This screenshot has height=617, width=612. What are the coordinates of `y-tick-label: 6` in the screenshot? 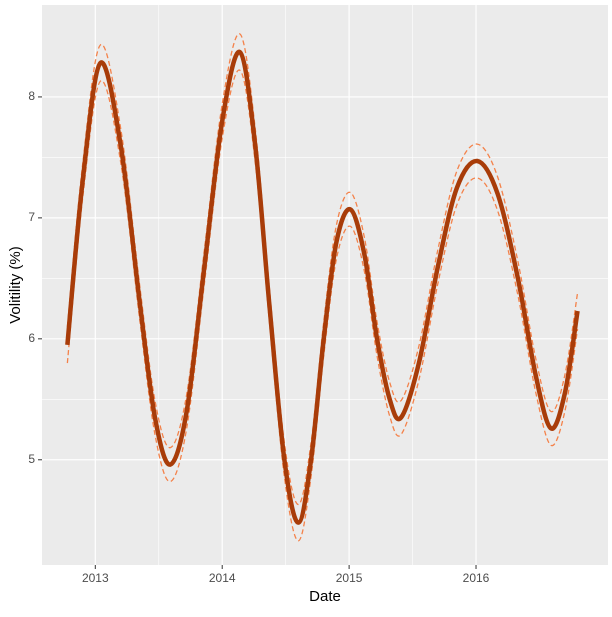 It's located at (31, 338).